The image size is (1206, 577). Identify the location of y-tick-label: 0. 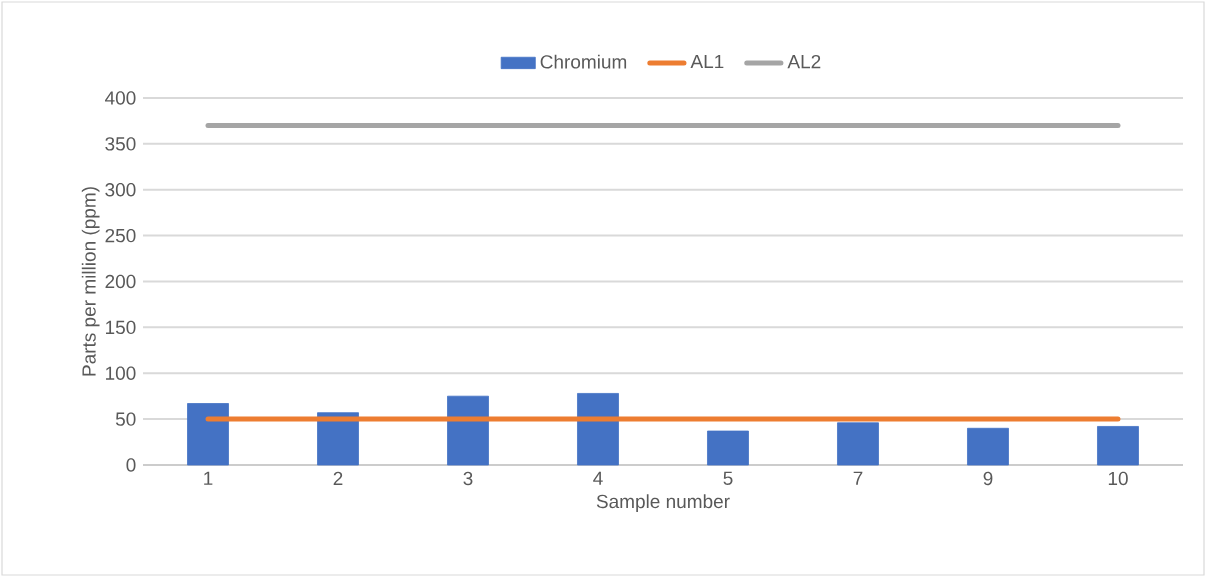
(131, 465).